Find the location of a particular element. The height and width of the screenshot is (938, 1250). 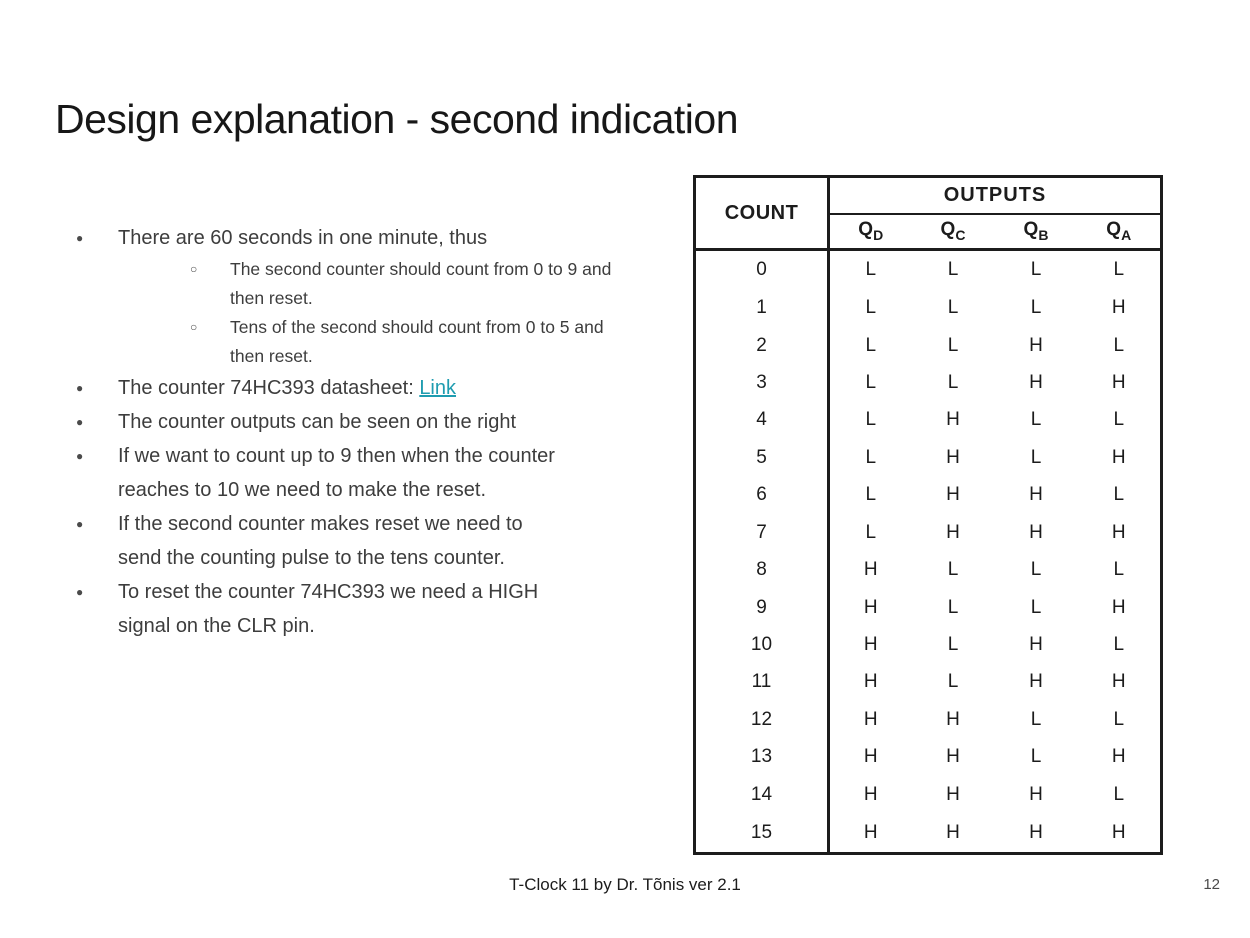

column-header-qc: QC is located at coordinates (953, 232).